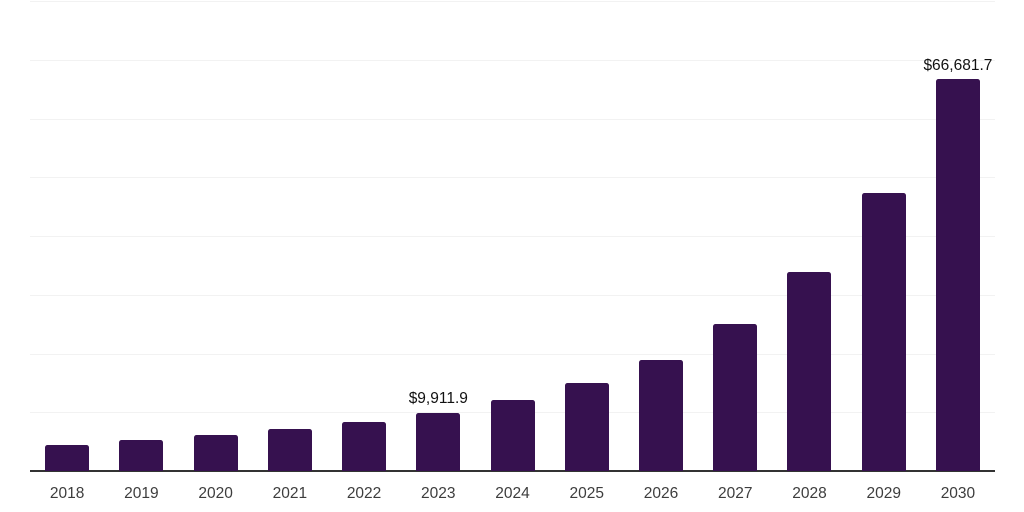  What do you see at coordinates (438, 399) in the screenshot?
I see `value-label-2023: $9,911.9` at bounding box center [438, 399].